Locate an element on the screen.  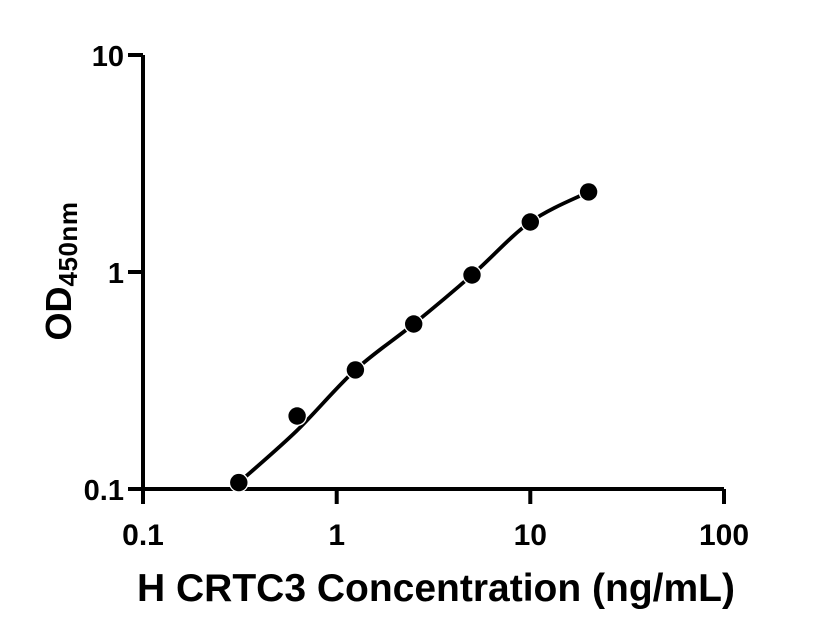
x-axis-tick-label: 10 is located at coordinates (530, 535).